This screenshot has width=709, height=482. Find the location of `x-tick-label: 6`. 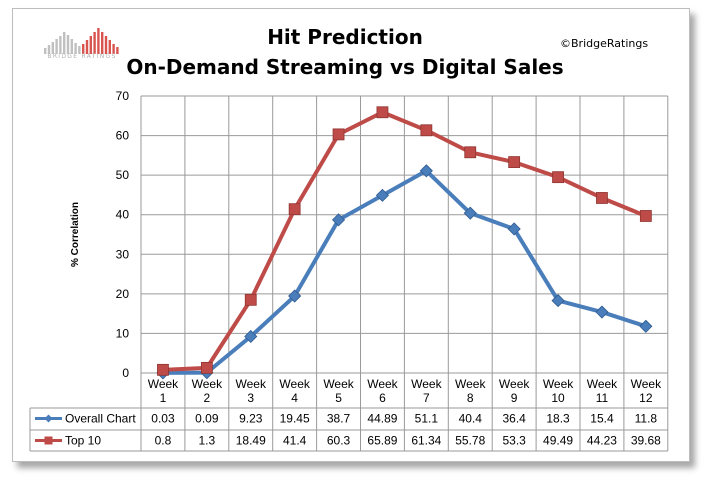

x-tick-label: 6 is located at coordinates (382, 398).